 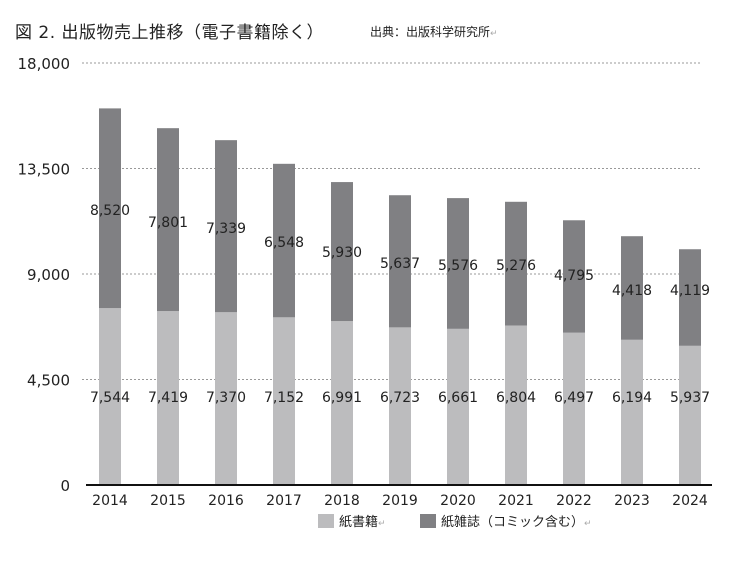 I want to click on data-label: 6,548, so click(x=284, y=243).